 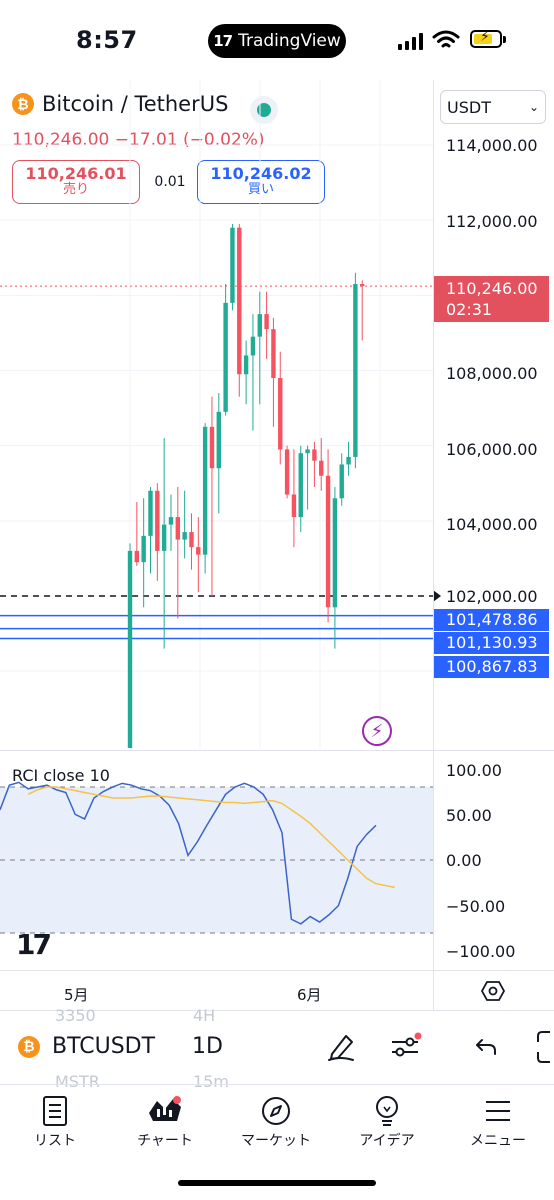 What do you see at coordinates (410, 41) in the screenshot?
I see `cellular-signal-icon` at bounding box center [410, 41].